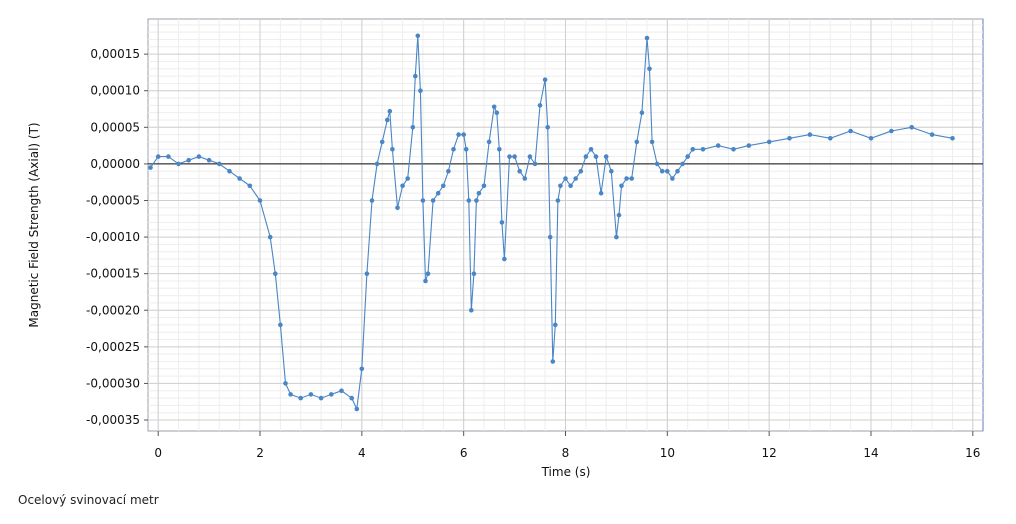  What do you see at coordinates (113, 347) in the screenshot?
I see `y-tick-label: -0,00025` at bounding box center [113, 347].